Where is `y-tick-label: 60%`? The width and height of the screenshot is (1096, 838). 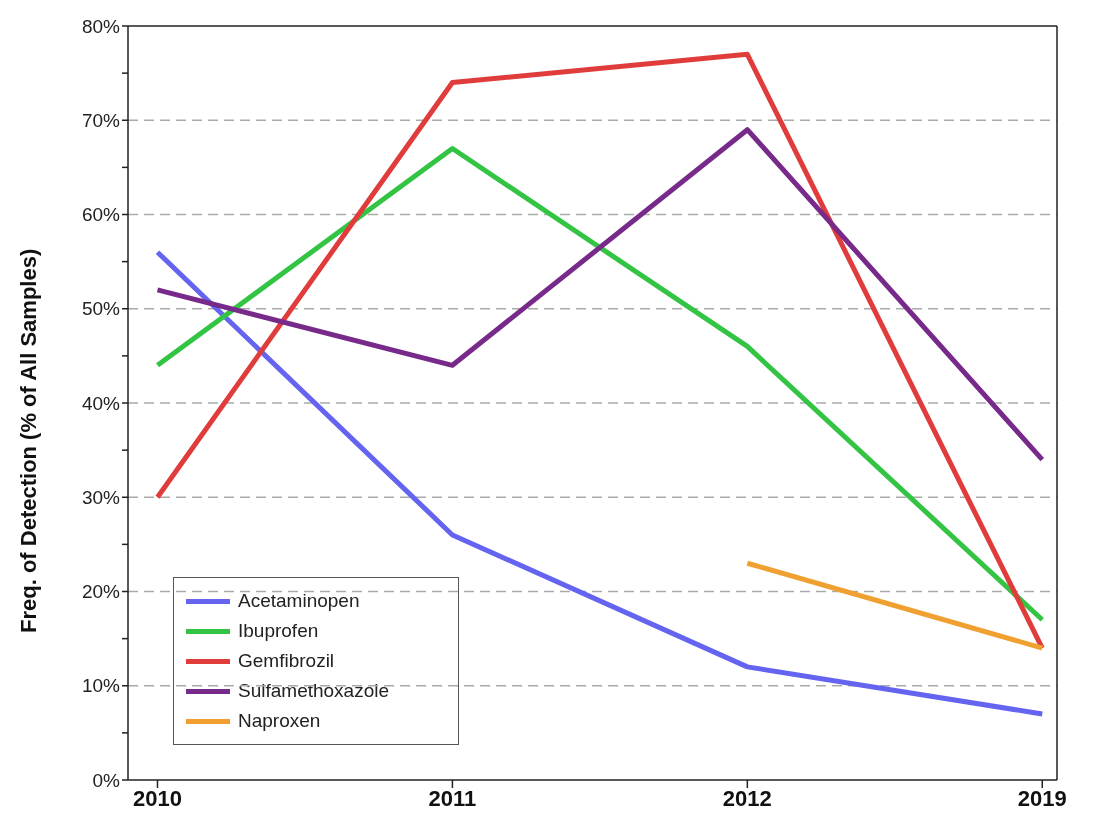 y-tick-label: 60% is located at coordinates (101, 215).